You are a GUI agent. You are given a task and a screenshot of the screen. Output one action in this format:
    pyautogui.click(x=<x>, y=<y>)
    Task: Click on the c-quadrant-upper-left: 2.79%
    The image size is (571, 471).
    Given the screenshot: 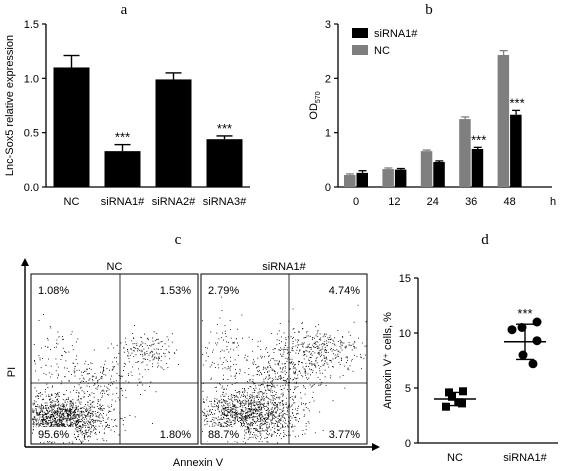 What is the action you would take?
    pyautogui.click(x=223, y=291)
    